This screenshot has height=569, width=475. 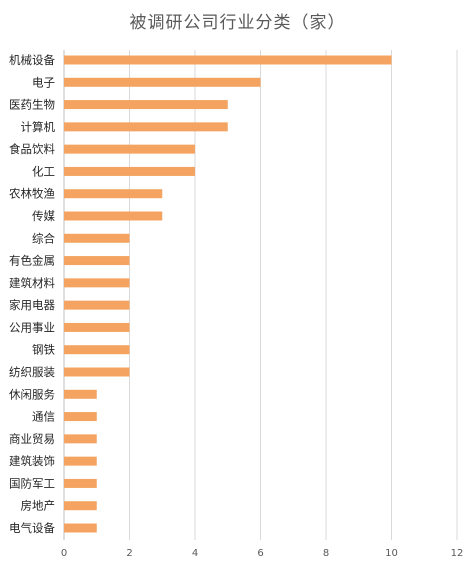 What do you see at coordinates (32, 283) in the screenshot?
I see `category-label: 建筑材料` at bounding box center [32, 283].